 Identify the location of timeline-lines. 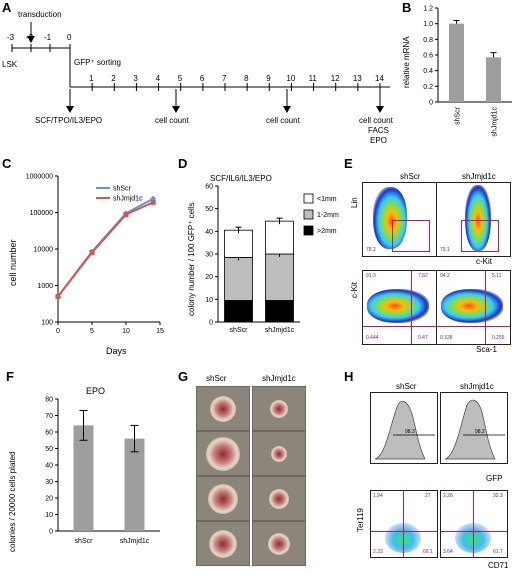
(200, 67).